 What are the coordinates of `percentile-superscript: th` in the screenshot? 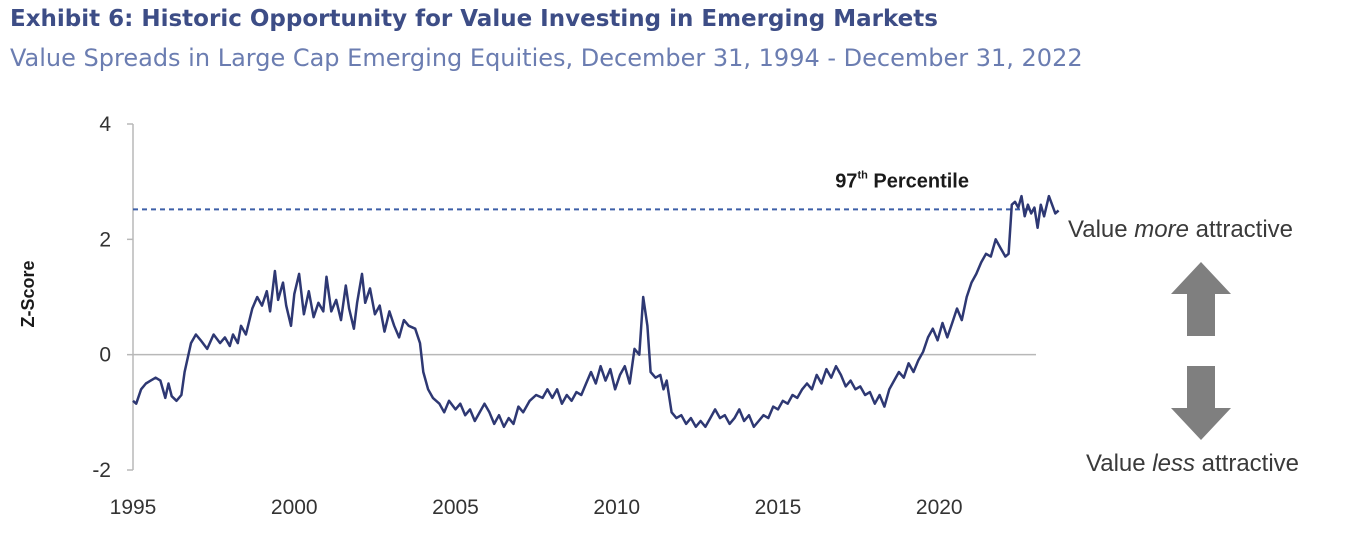 It's located at (862, 175).